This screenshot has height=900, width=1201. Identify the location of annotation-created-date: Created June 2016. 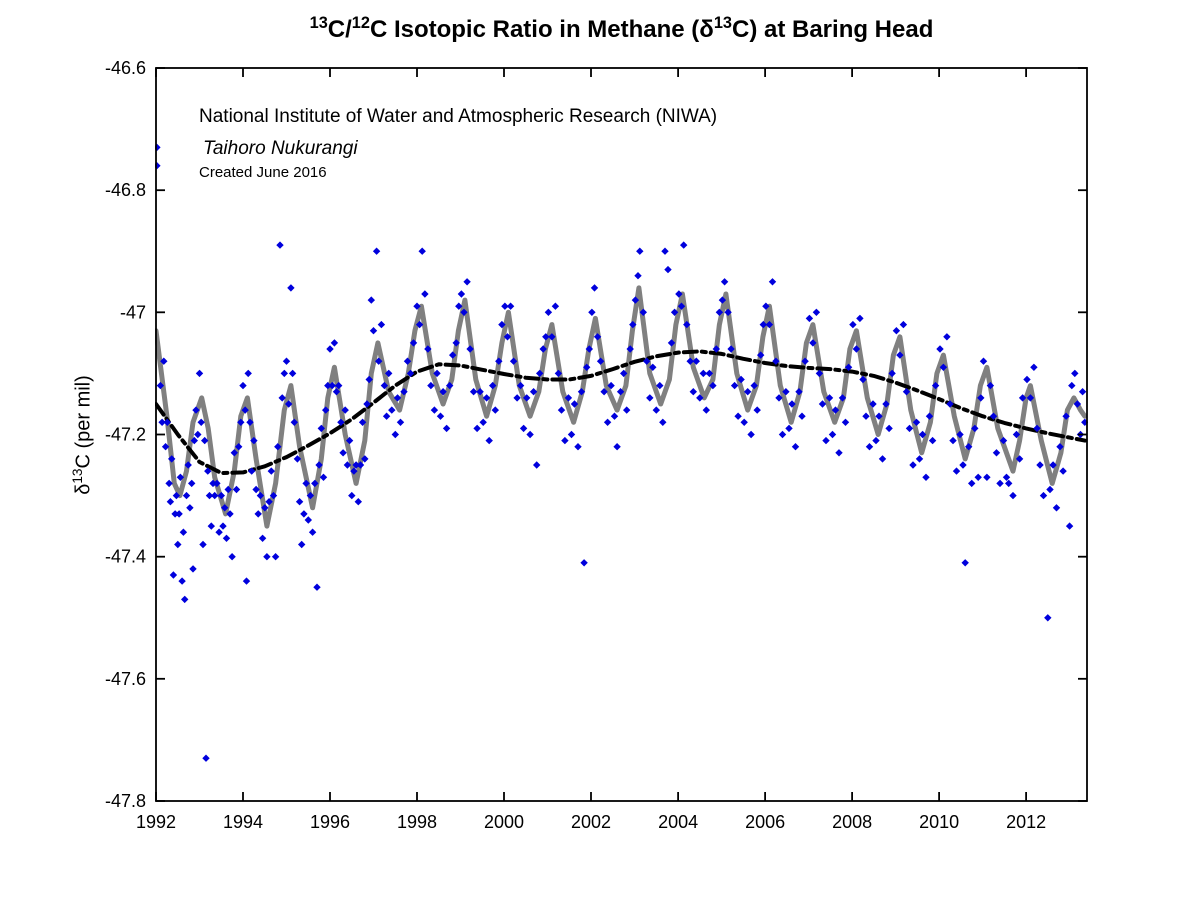
(263, 172).